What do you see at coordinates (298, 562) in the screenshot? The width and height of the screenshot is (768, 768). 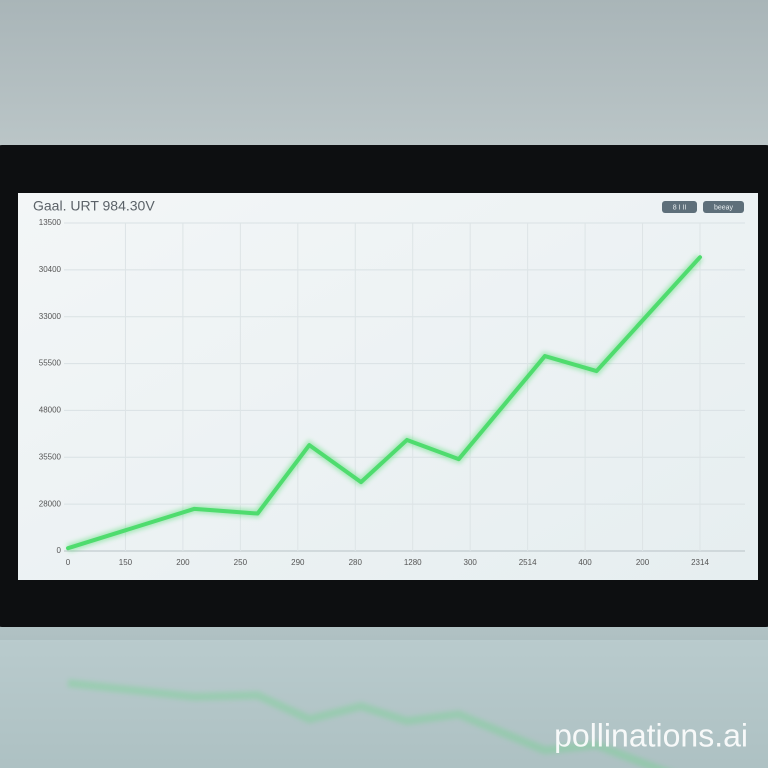 I see `x-tick-label: 290` at bounding box center [298, 562].